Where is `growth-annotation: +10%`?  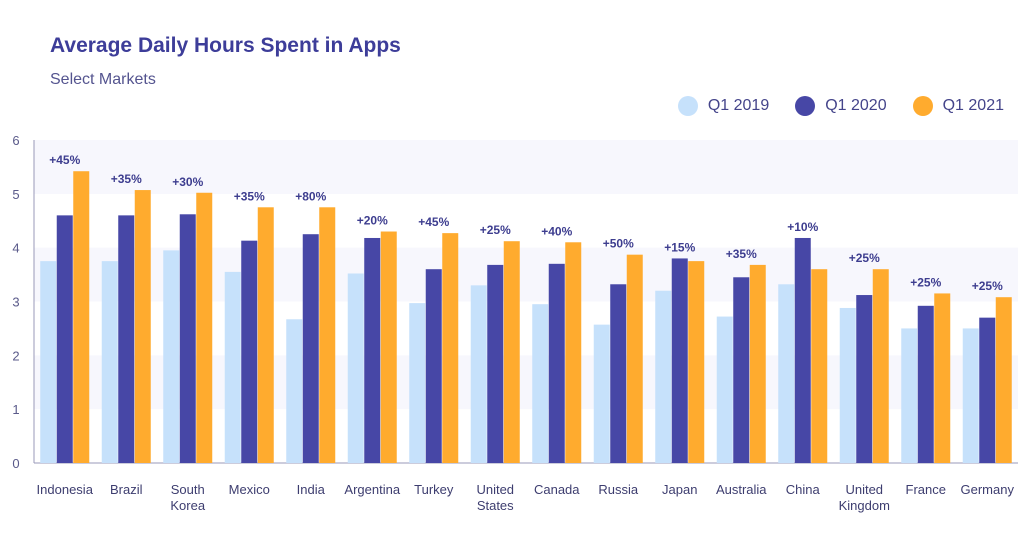 growth-annotation: +10% is located at coordinates (802, 227).